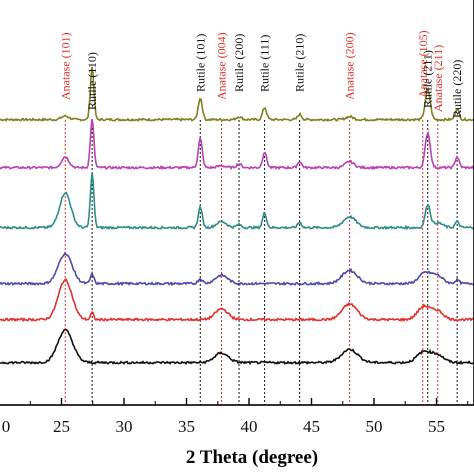 The width and height of the screenshot is (474, 474). Describe the element at coordinates (61, 426) in the screenshot. I see `x-tick-label-1: 25` at that location.